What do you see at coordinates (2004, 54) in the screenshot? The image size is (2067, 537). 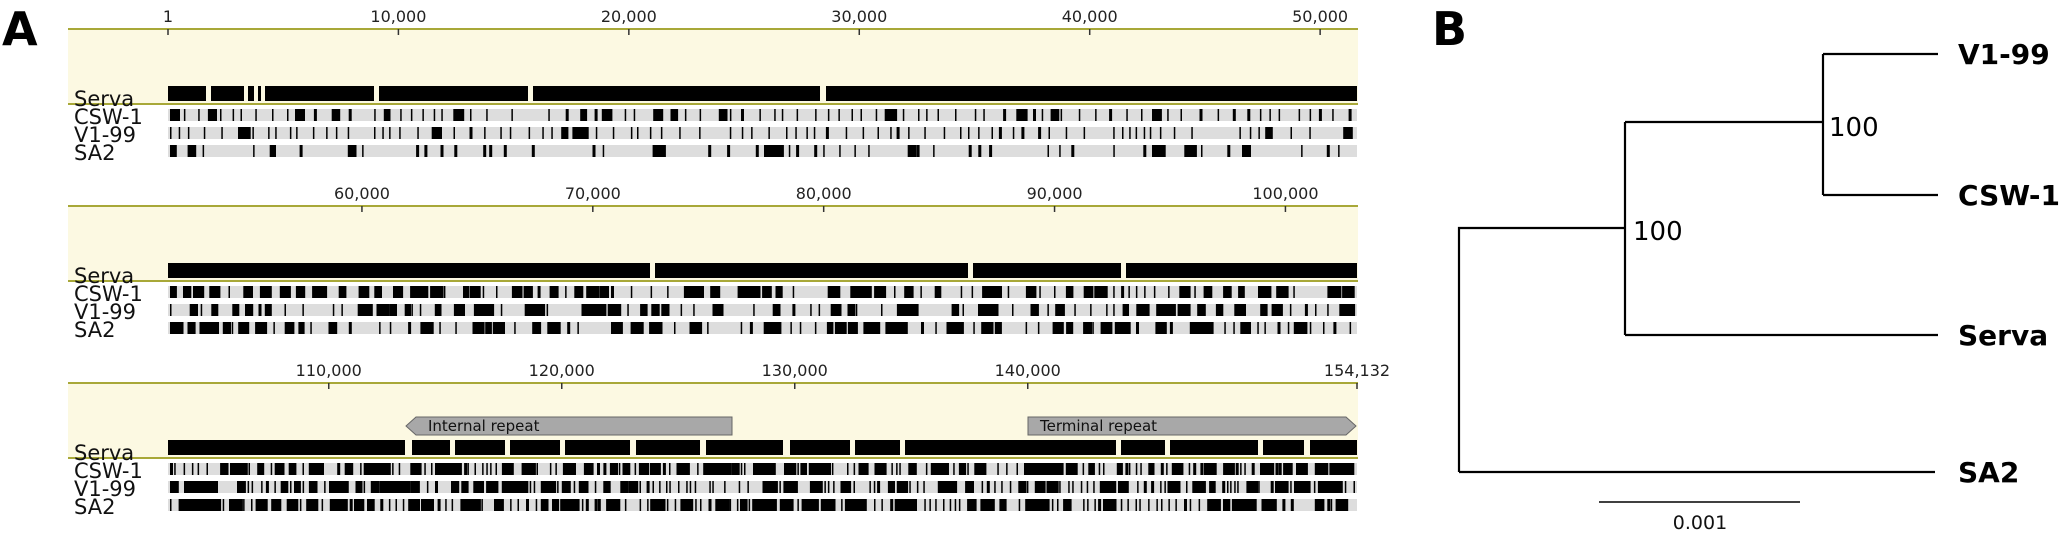 I see `taxon-label-v1-99: V1-99` at bounding box center [2004, 54].